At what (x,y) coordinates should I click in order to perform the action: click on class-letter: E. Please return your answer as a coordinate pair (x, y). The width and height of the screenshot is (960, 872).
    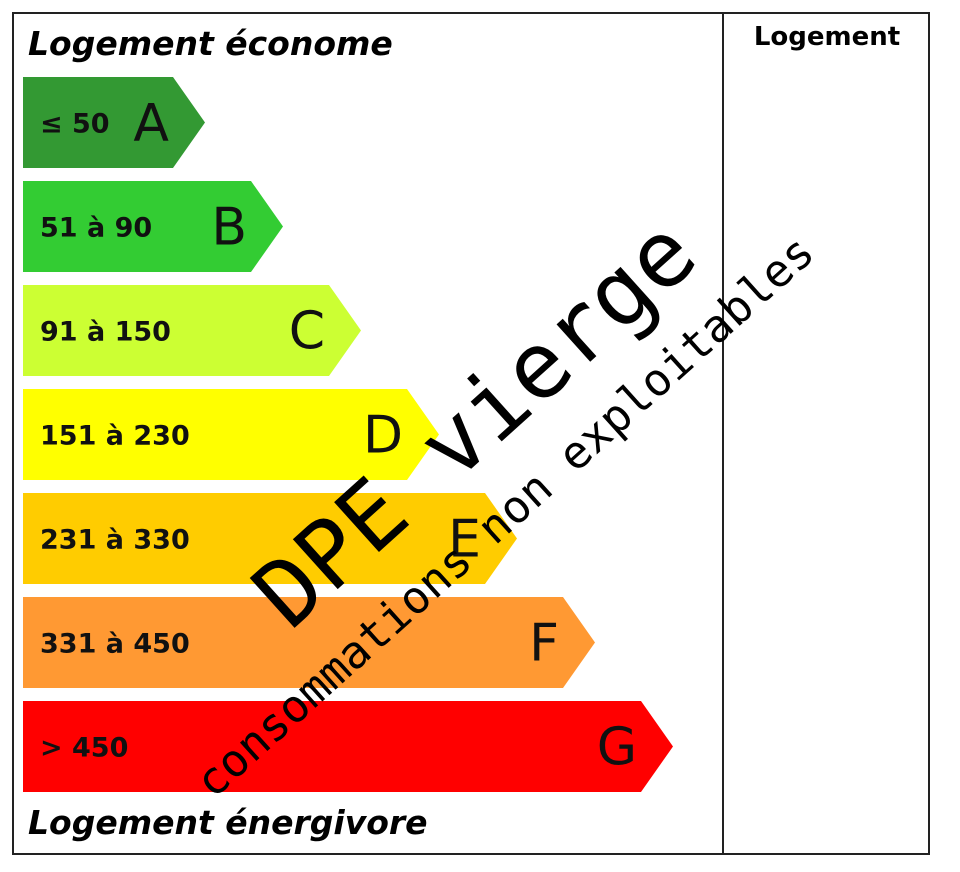
    Looking at the image, I should click on (464, 540).